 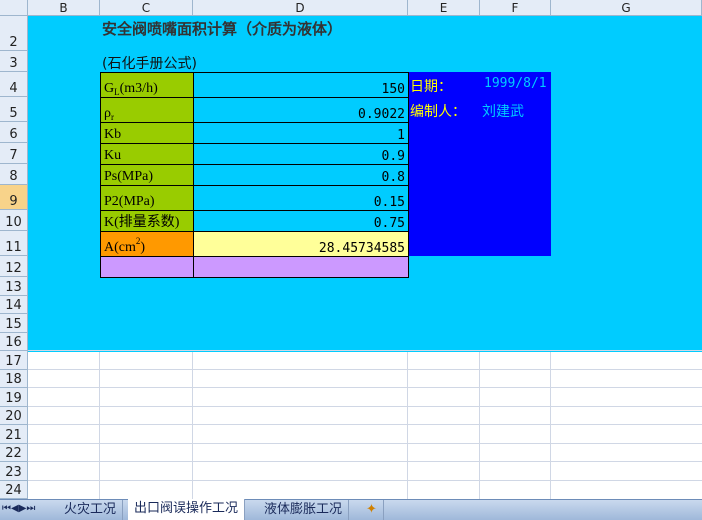 What do you see at coordinates (14, 220) in the screenshot?
I see `row-header-10: 10` at bounding box center [14, 220].